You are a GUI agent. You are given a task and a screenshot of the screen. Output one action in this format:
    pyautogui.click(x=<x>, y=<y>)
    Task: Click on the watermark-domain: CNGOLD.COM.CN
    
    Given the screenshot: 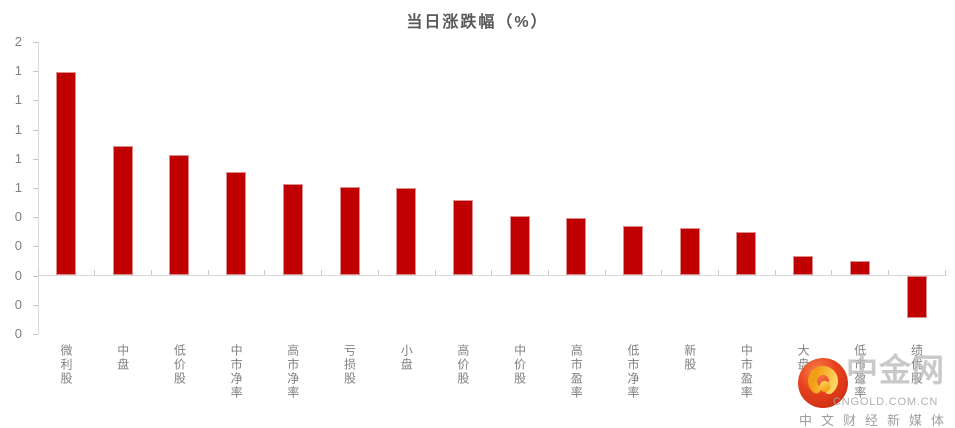 What is the action you would take?
    pyautogui.click(x=886, y=402)
    